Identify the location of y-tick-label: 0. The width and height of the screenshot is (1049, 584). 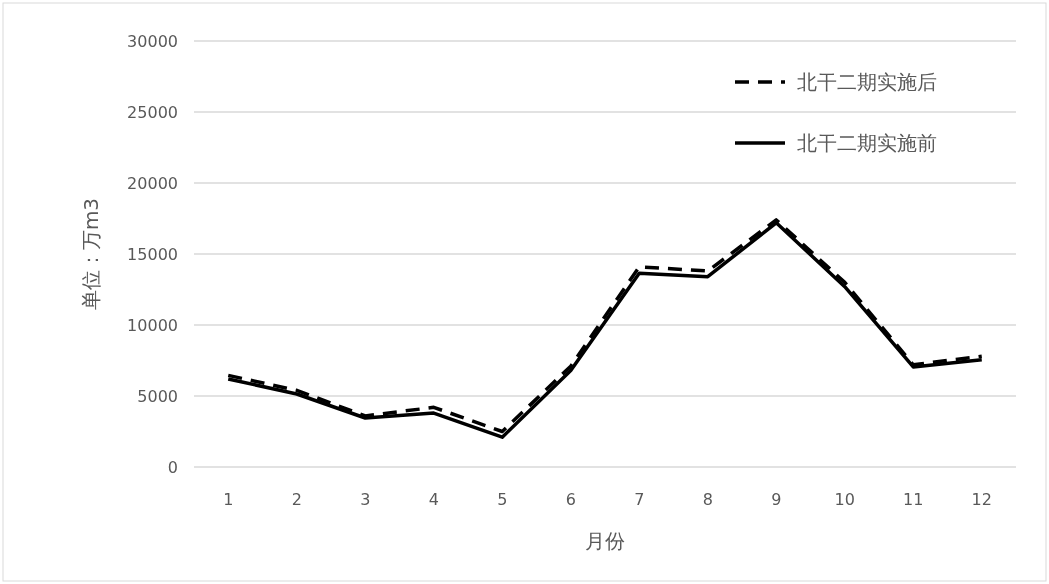
(172, 467).